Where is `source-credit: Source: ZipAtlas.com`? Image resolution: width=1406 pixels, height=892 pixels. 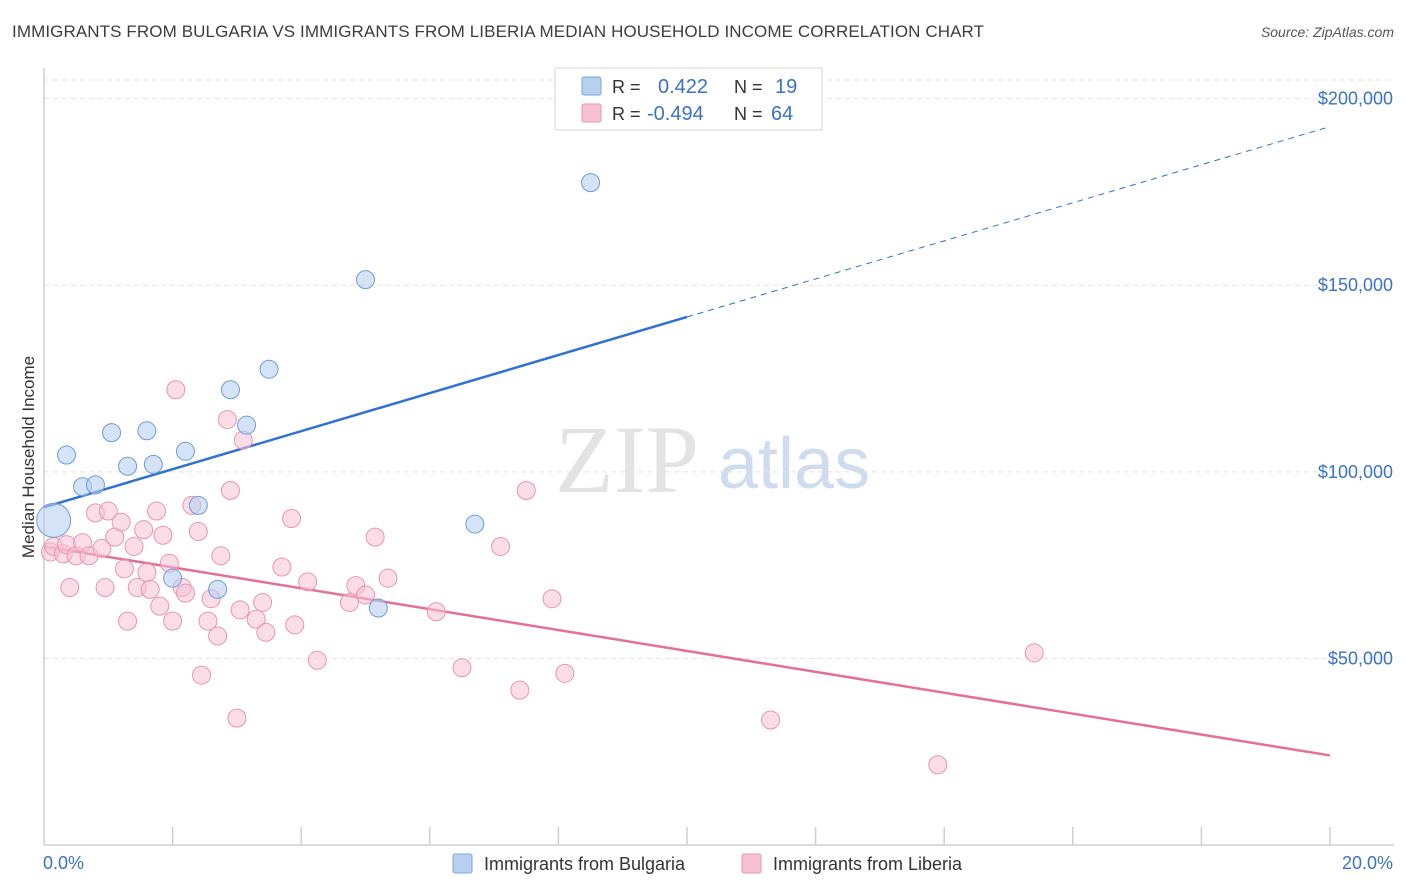 source-credit: Source: ZipAtlas.com is located at coordinates (1327, 32).